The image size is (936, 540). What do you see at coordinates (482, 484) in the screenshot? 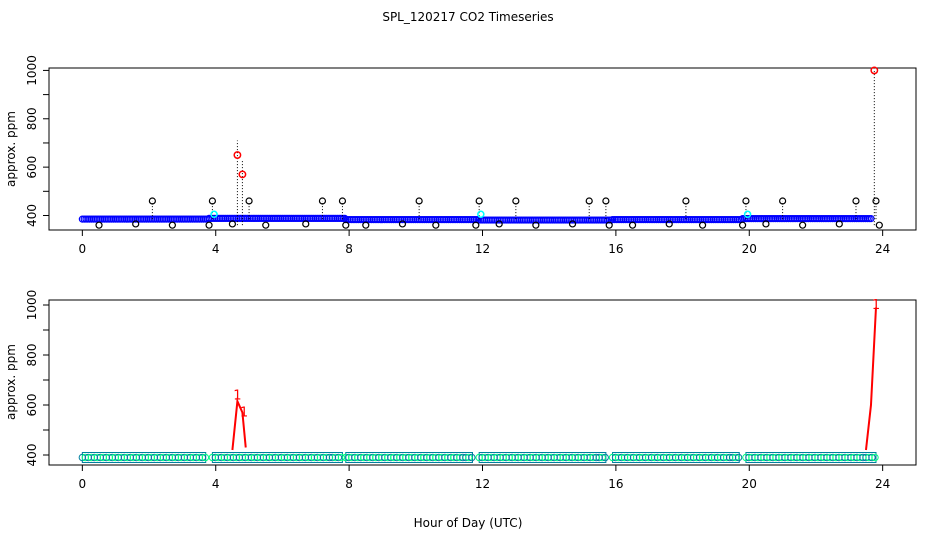
I see `bottom-x-tick-label: 12` at bounding box center [482, 484].